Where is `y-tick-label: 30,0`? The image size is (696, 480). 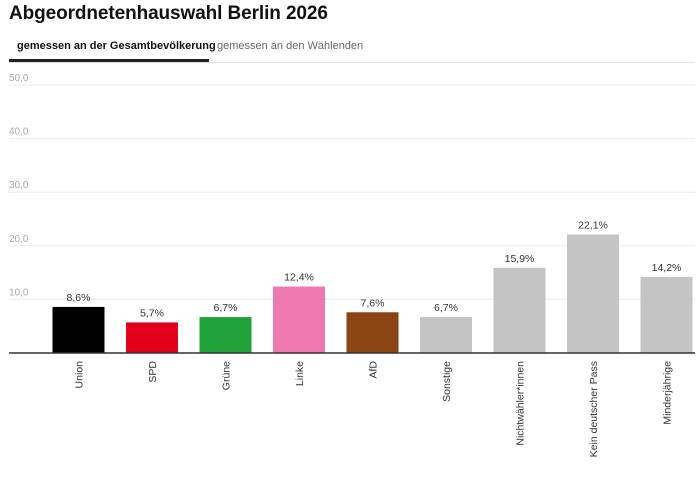
y-tick-label: 30,0 is located at coordinates (19, 185).